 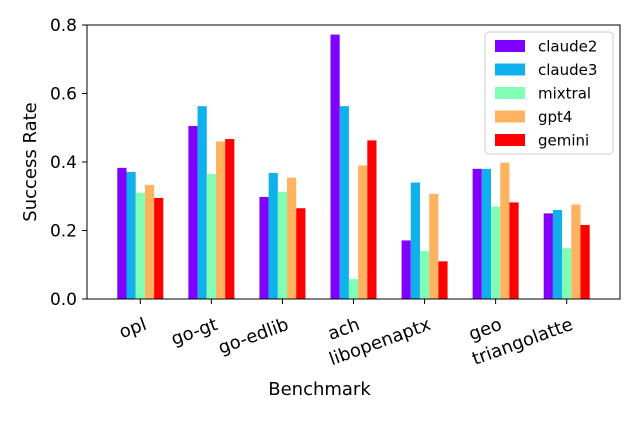 What do you see at coordinates (443, 280) in the screenshot?
I see `bar-gemini-libopenaptx` at bounding box center [443, 280].